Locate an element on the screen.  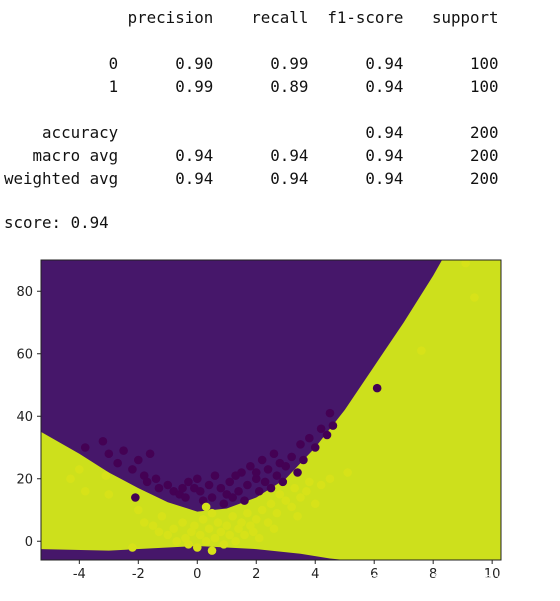
x-tick-label: 8 is located at coordinates (433, 574).